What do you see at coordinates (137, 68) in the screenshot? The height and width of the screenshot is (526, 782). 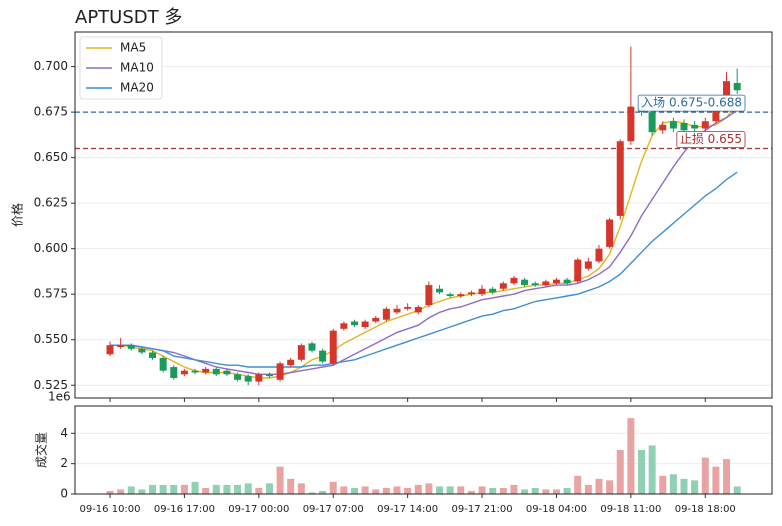 I see `legend-label: MA10` at bounding box center [137, 68].